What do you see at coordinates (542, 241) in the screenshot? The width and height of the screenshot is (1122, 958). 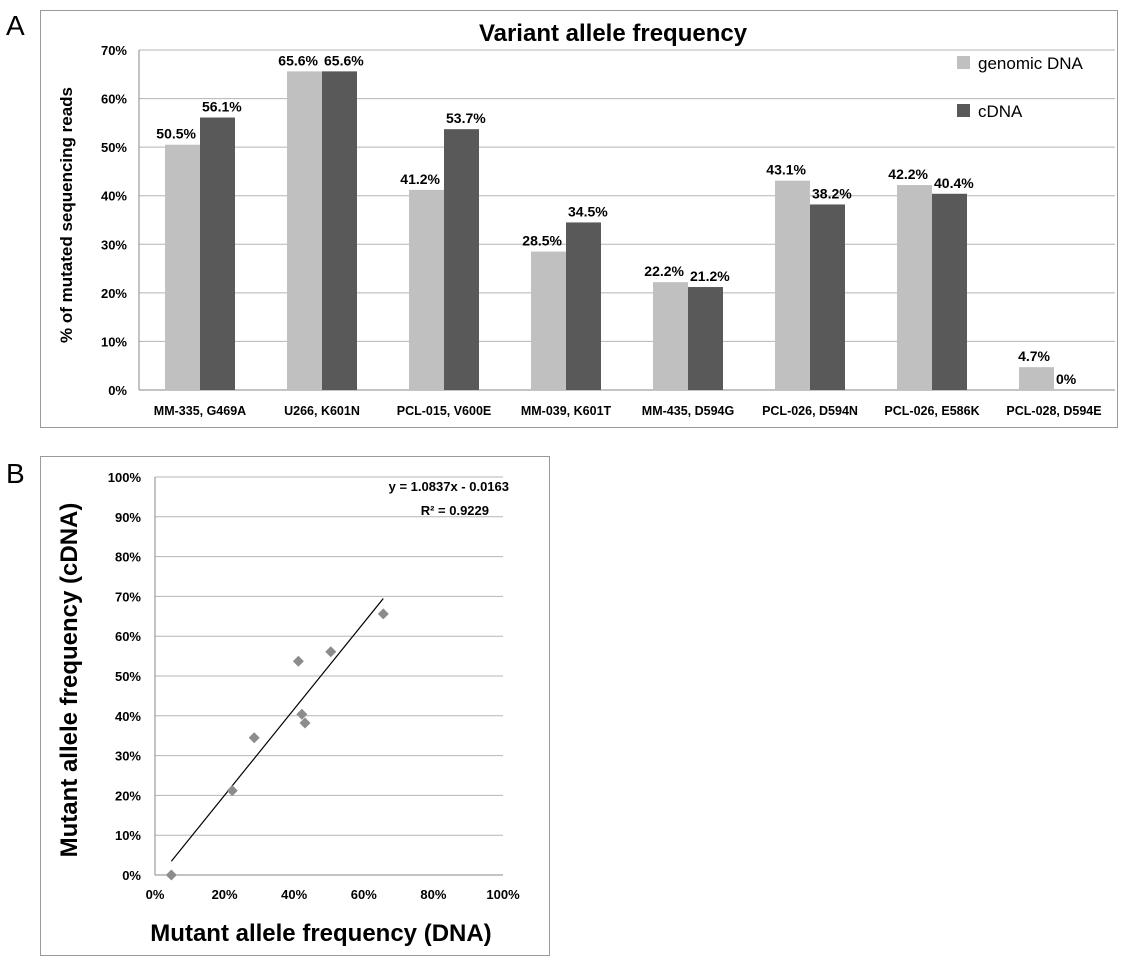 I see `data-label: 28.5%` at bounding box center [542, 241].